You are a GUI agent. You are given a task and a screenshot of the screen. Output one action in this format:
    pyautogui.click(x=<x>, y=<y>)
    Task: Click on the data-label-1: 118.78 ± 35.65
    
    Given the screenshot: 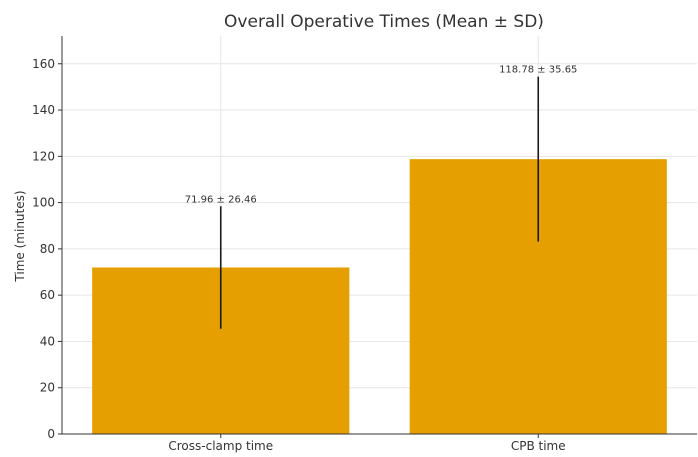 What is the action you would take?
    pyautogui.click(x=538, y=70)
    